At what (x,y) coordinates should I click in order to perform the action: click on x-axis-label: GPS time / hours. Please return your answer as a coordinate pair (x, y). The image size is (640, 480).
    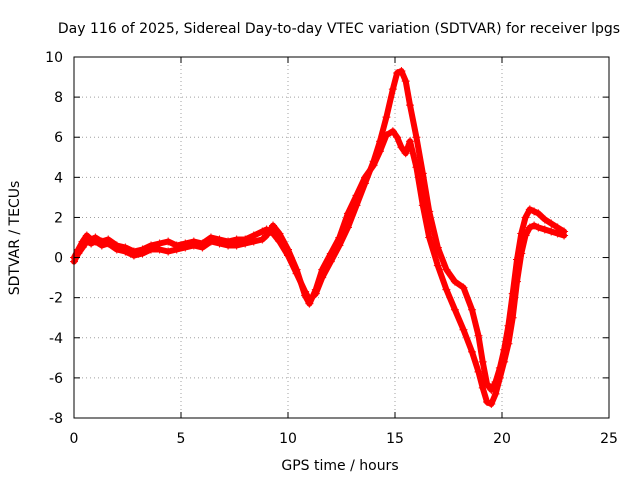
    Looking at the image, I should click on (339, 466).